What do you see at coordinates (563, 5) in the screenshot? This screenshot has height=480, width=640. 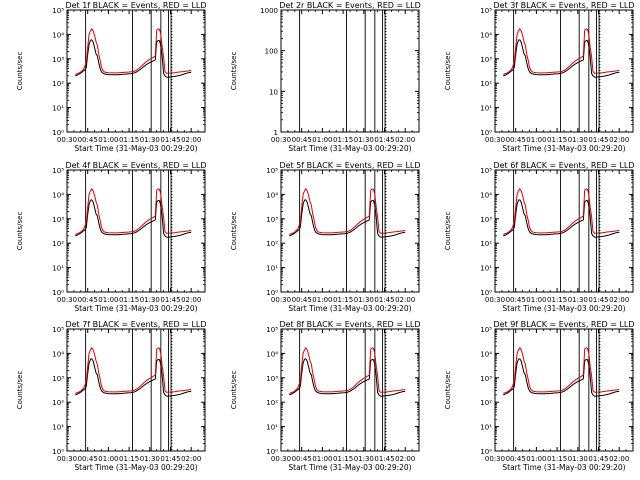 I see `panel-title: Det 3f BLACK = Events, RED = LLD` at bounding box center [563, 5].